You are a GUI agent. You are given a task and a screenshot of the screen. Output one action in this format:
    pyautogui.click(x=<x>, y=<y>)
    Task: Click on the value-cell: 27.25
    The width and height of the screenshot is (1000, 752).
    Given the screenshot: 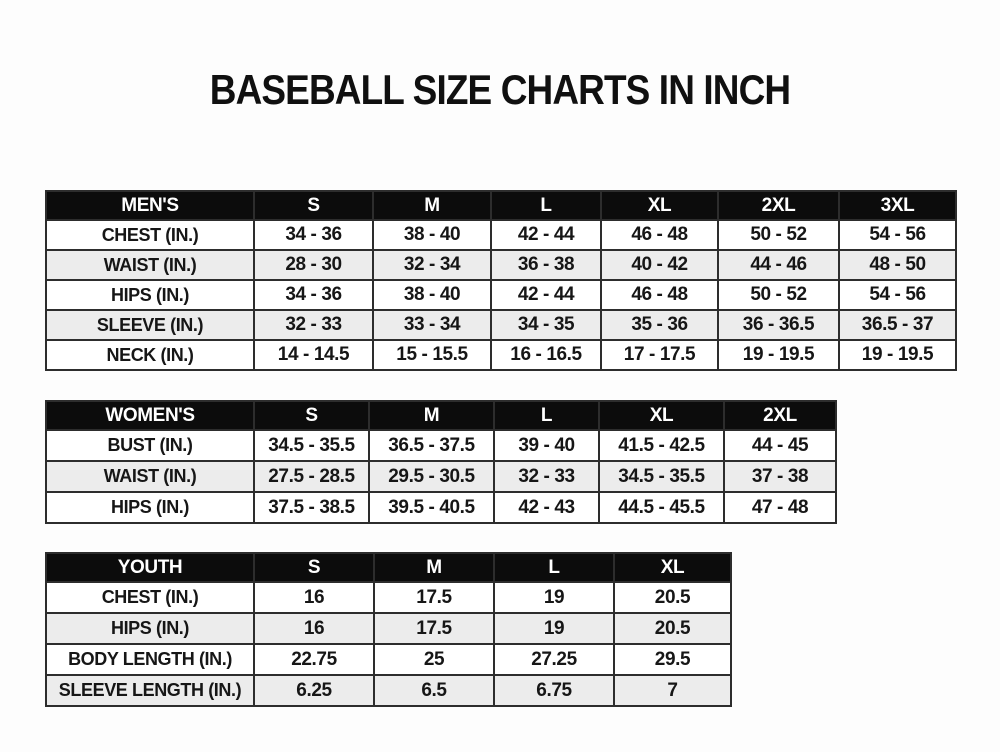 What is the action you would take?
    pyautogui.click(x=554, y=659)
    